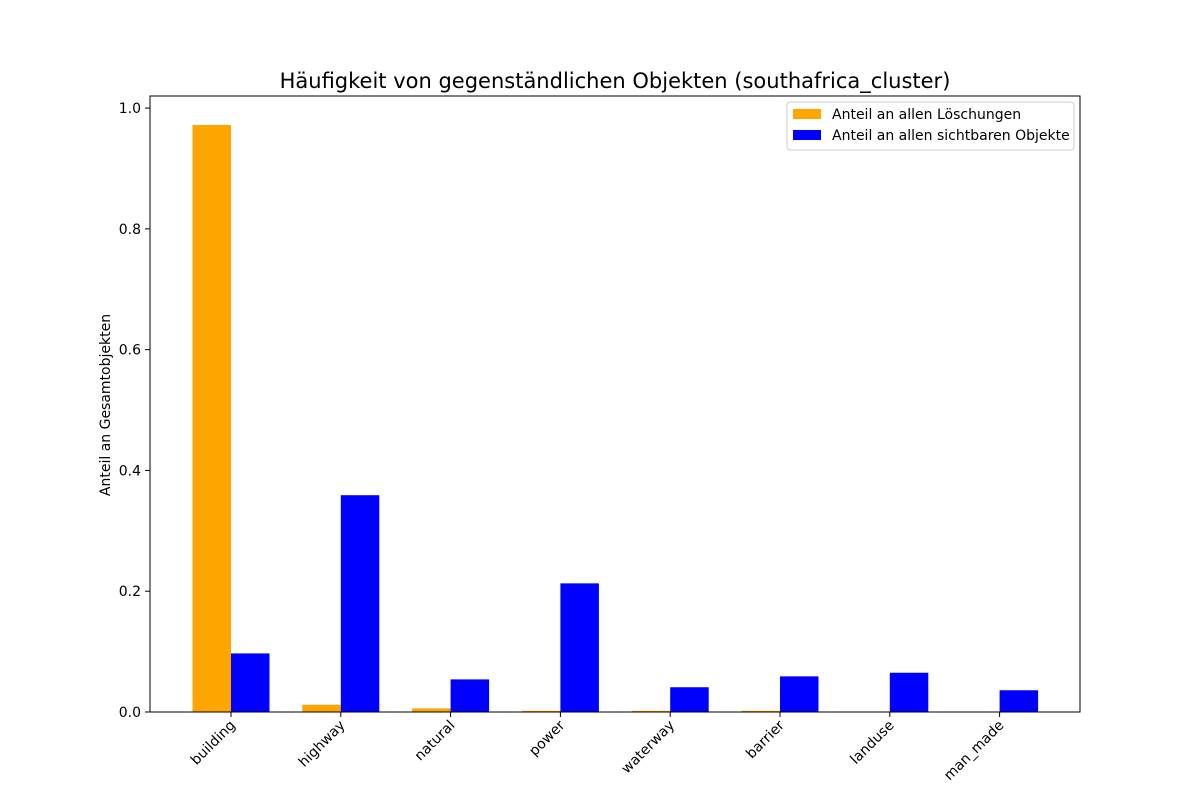  I want to click on y-tick-label: 0.6, so click(130, 351).